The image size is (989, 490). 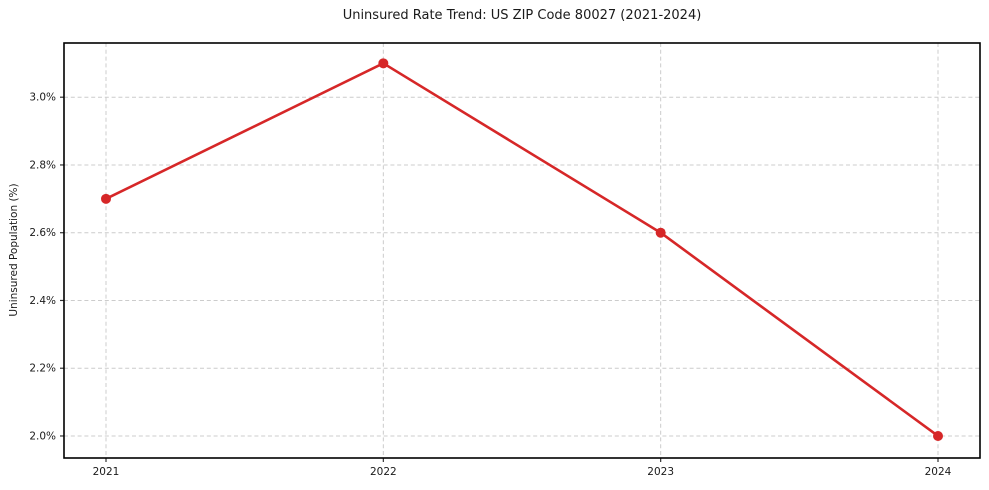 What do you see at coordinates (42, 165) in the screenshot?
I see `y-tick-label: 2.8%` at bounding box center [42, 165].